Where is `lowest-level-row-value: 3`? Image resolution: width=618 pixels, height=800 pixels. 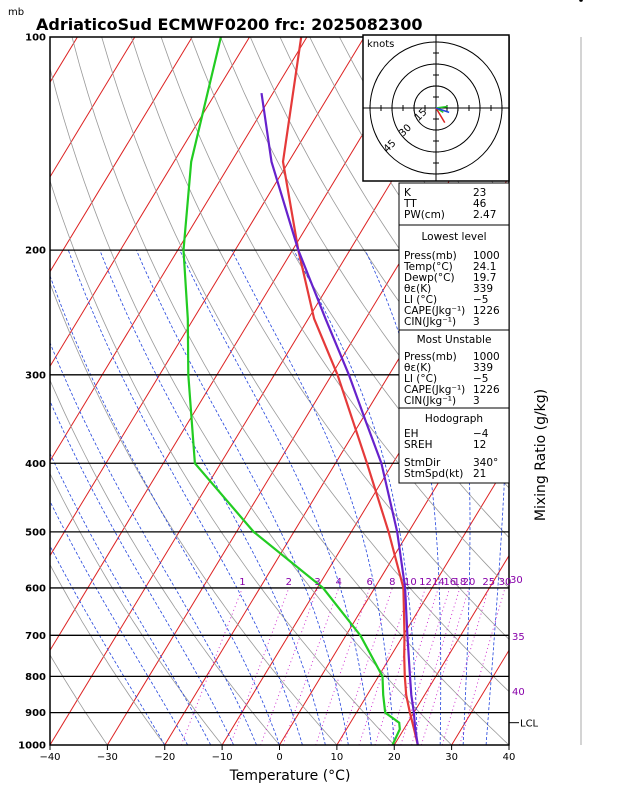 lowest-level-row-value: 3 is located at coordinates (476, 322).